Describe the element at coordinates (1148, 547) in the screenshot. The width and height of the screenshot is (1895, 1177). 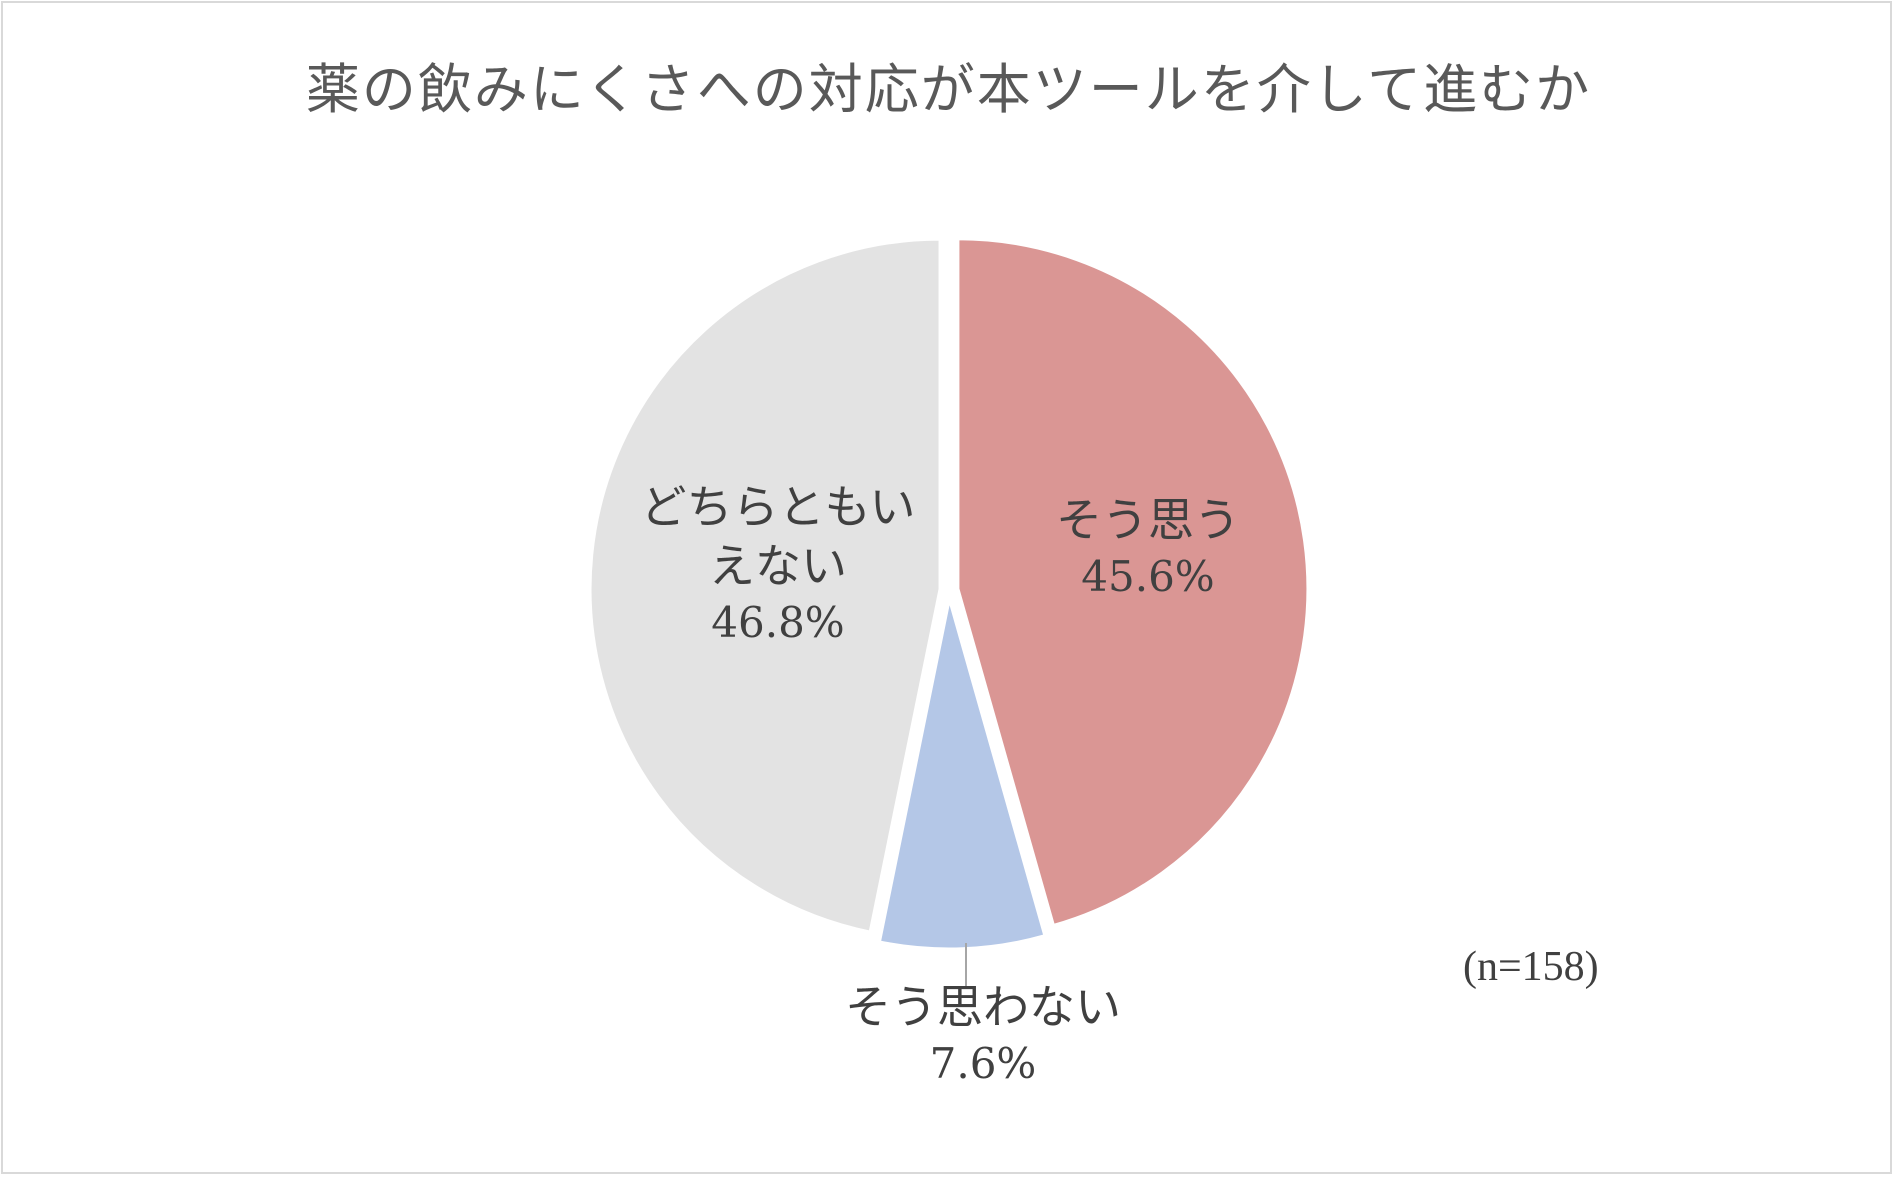
I see `slice-label-そう思う: そう思う 45.6%` at that location.